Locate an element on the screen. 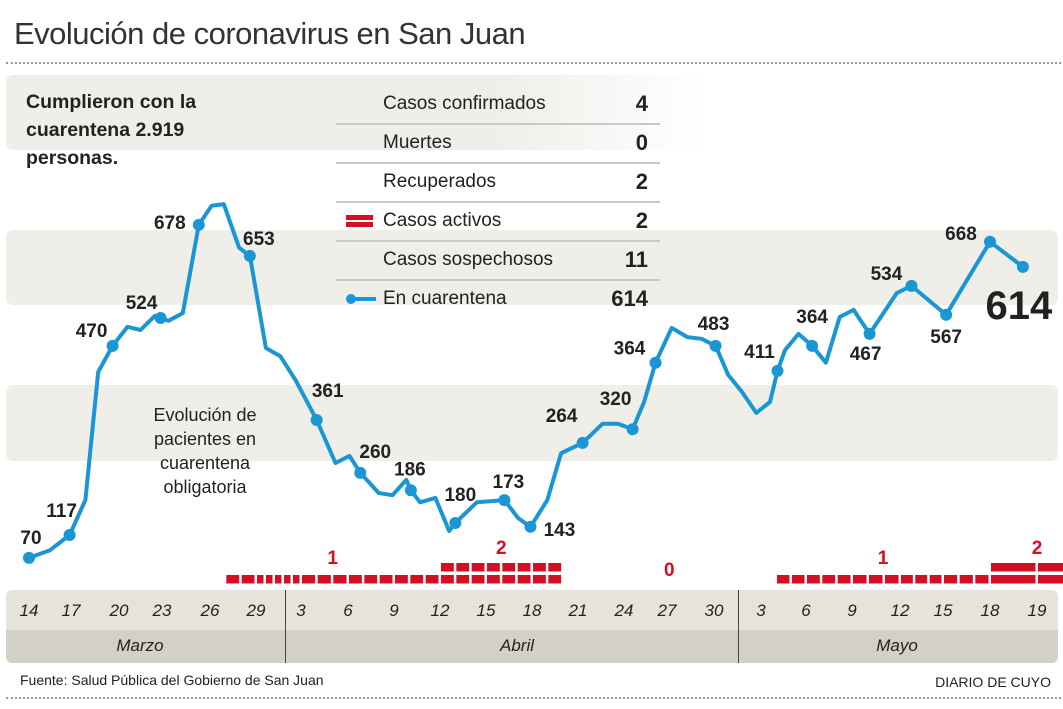  x-tick-label: 18 is located at coordinates (532, 610).